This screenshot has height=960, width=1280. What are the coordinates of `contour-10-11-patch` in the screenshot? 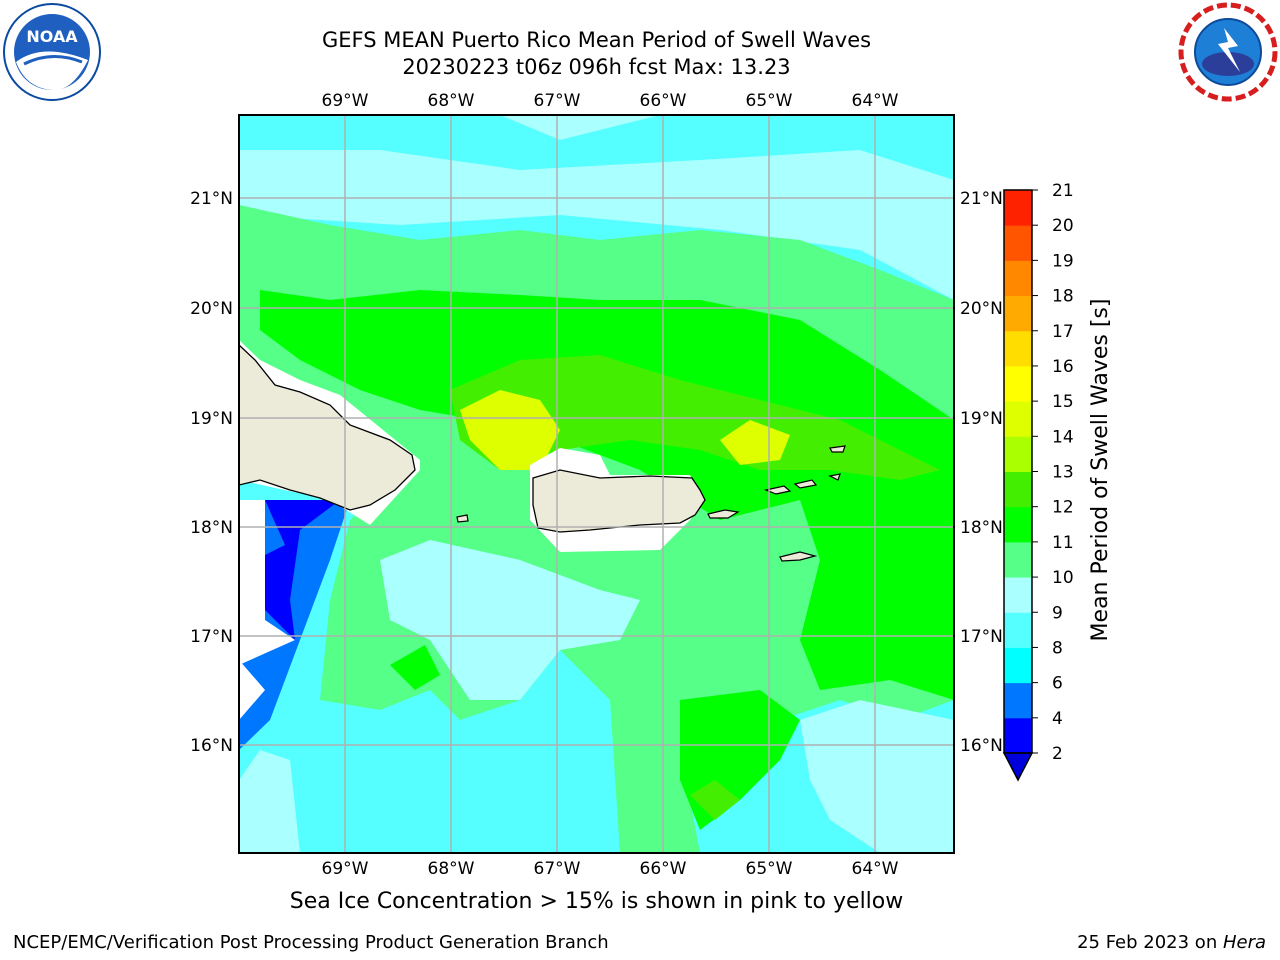 It's located at (415, 667).